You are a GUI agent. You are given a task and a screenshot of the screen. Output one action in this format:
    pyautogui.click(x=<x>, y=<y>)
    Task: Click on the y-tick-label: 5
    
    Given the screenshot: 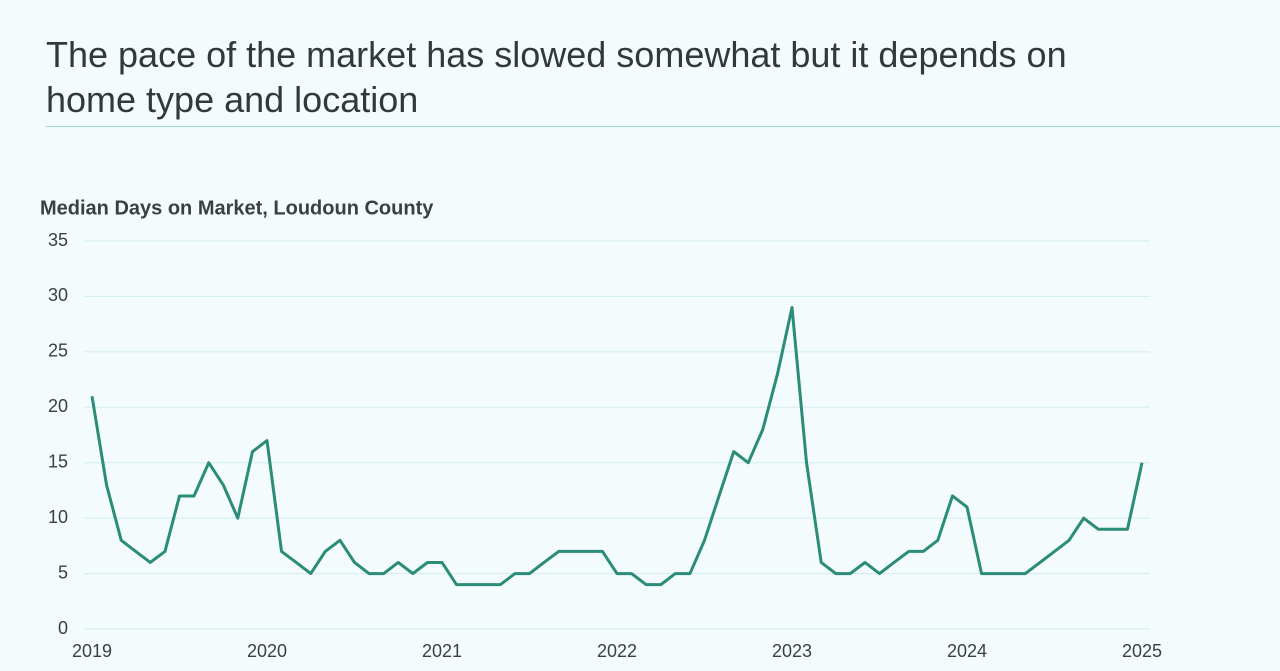 What is the action you would take?
    pyautogui.click(x=63, y=572)
    